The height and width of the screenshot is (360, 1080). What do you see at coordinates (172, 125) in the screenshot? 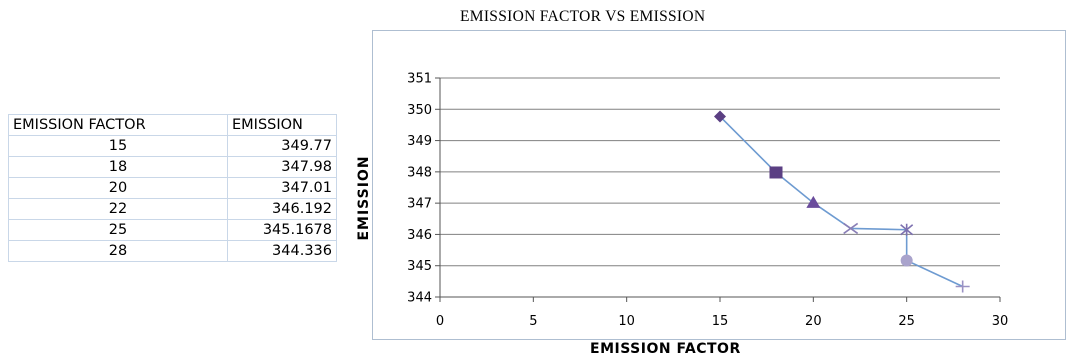
I see `table-header-row: EMISSION FACTOR EMISSION` at bounding box center [172, 125].